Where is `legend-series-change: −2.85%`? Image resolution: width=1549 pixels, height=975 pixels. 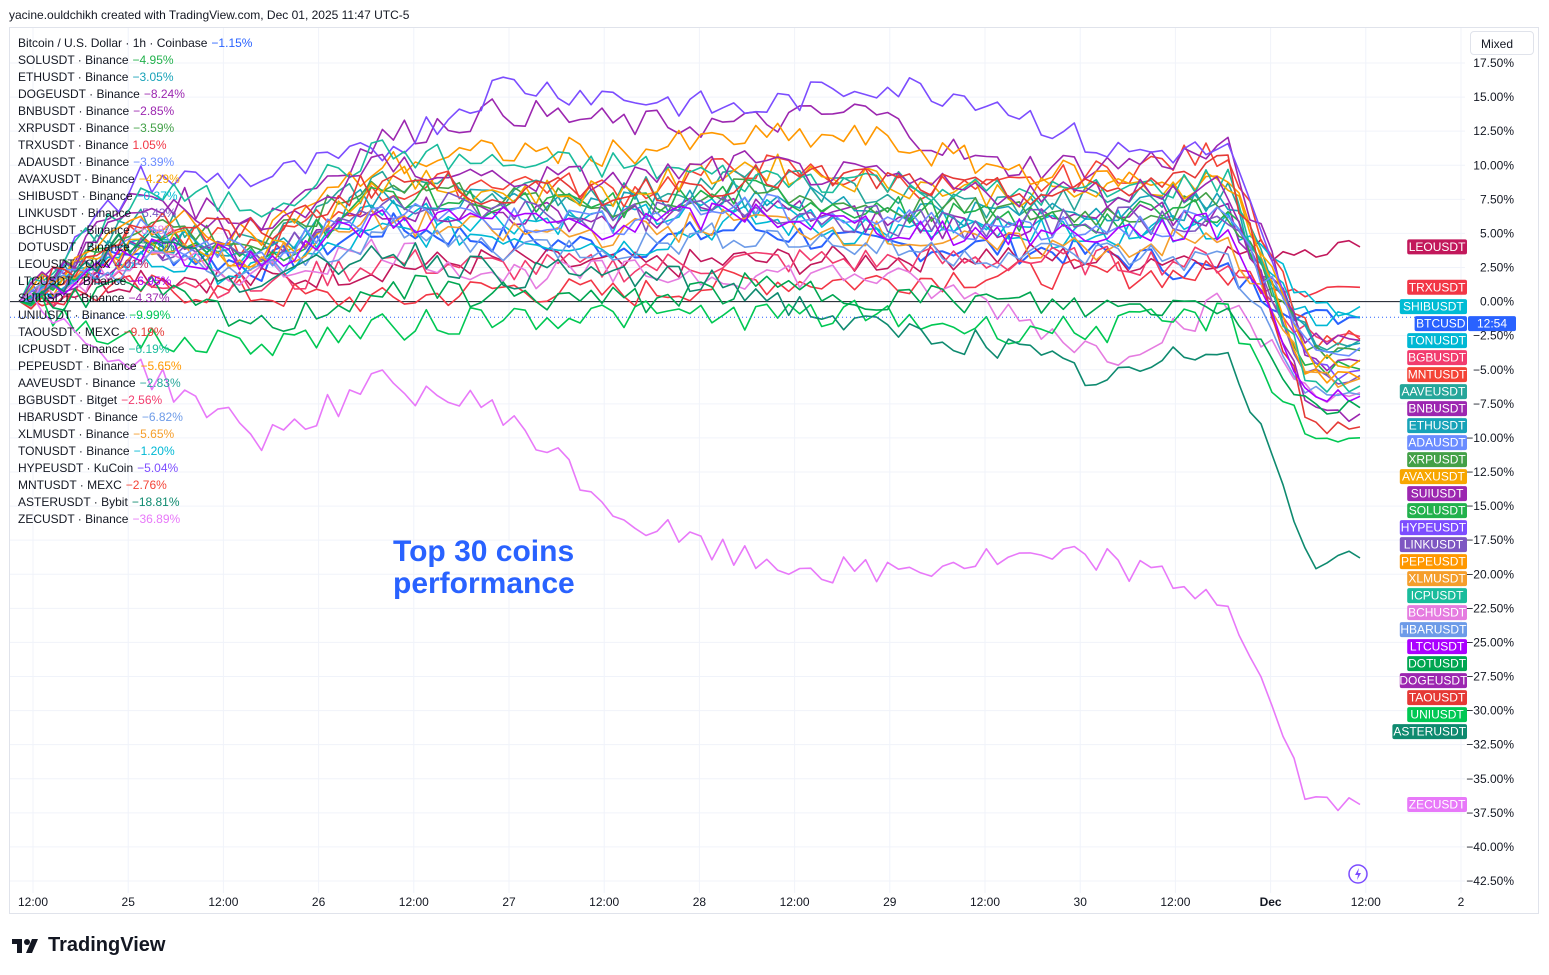 legend-series-change: −2.85% is located at coordinates (154, 111).